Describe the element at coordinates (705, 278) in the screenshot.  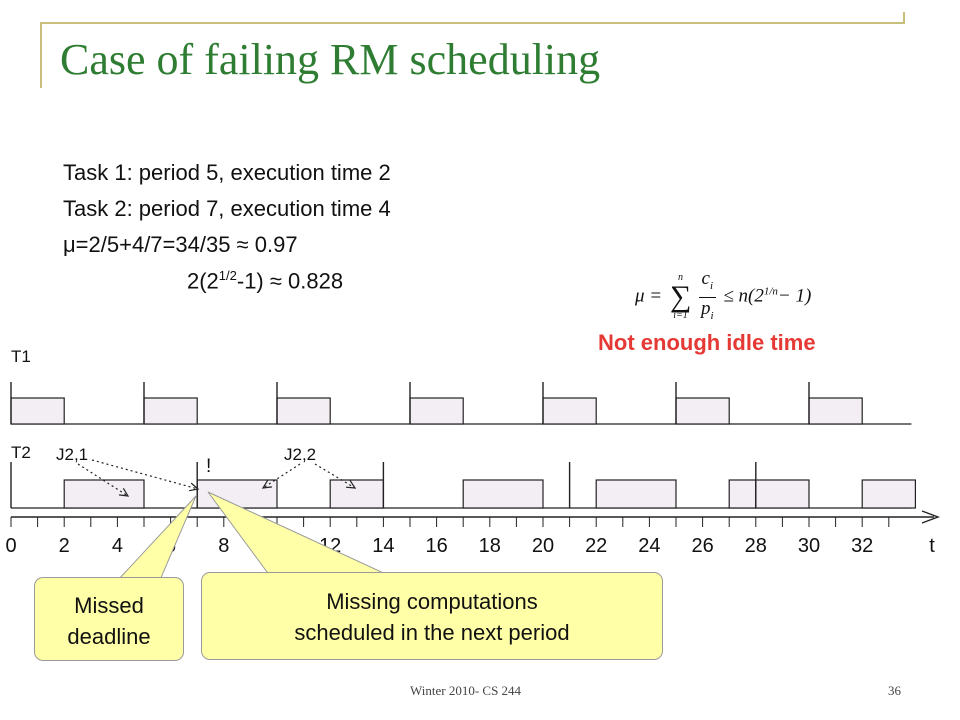
I see `numerator-c: c` at that location.